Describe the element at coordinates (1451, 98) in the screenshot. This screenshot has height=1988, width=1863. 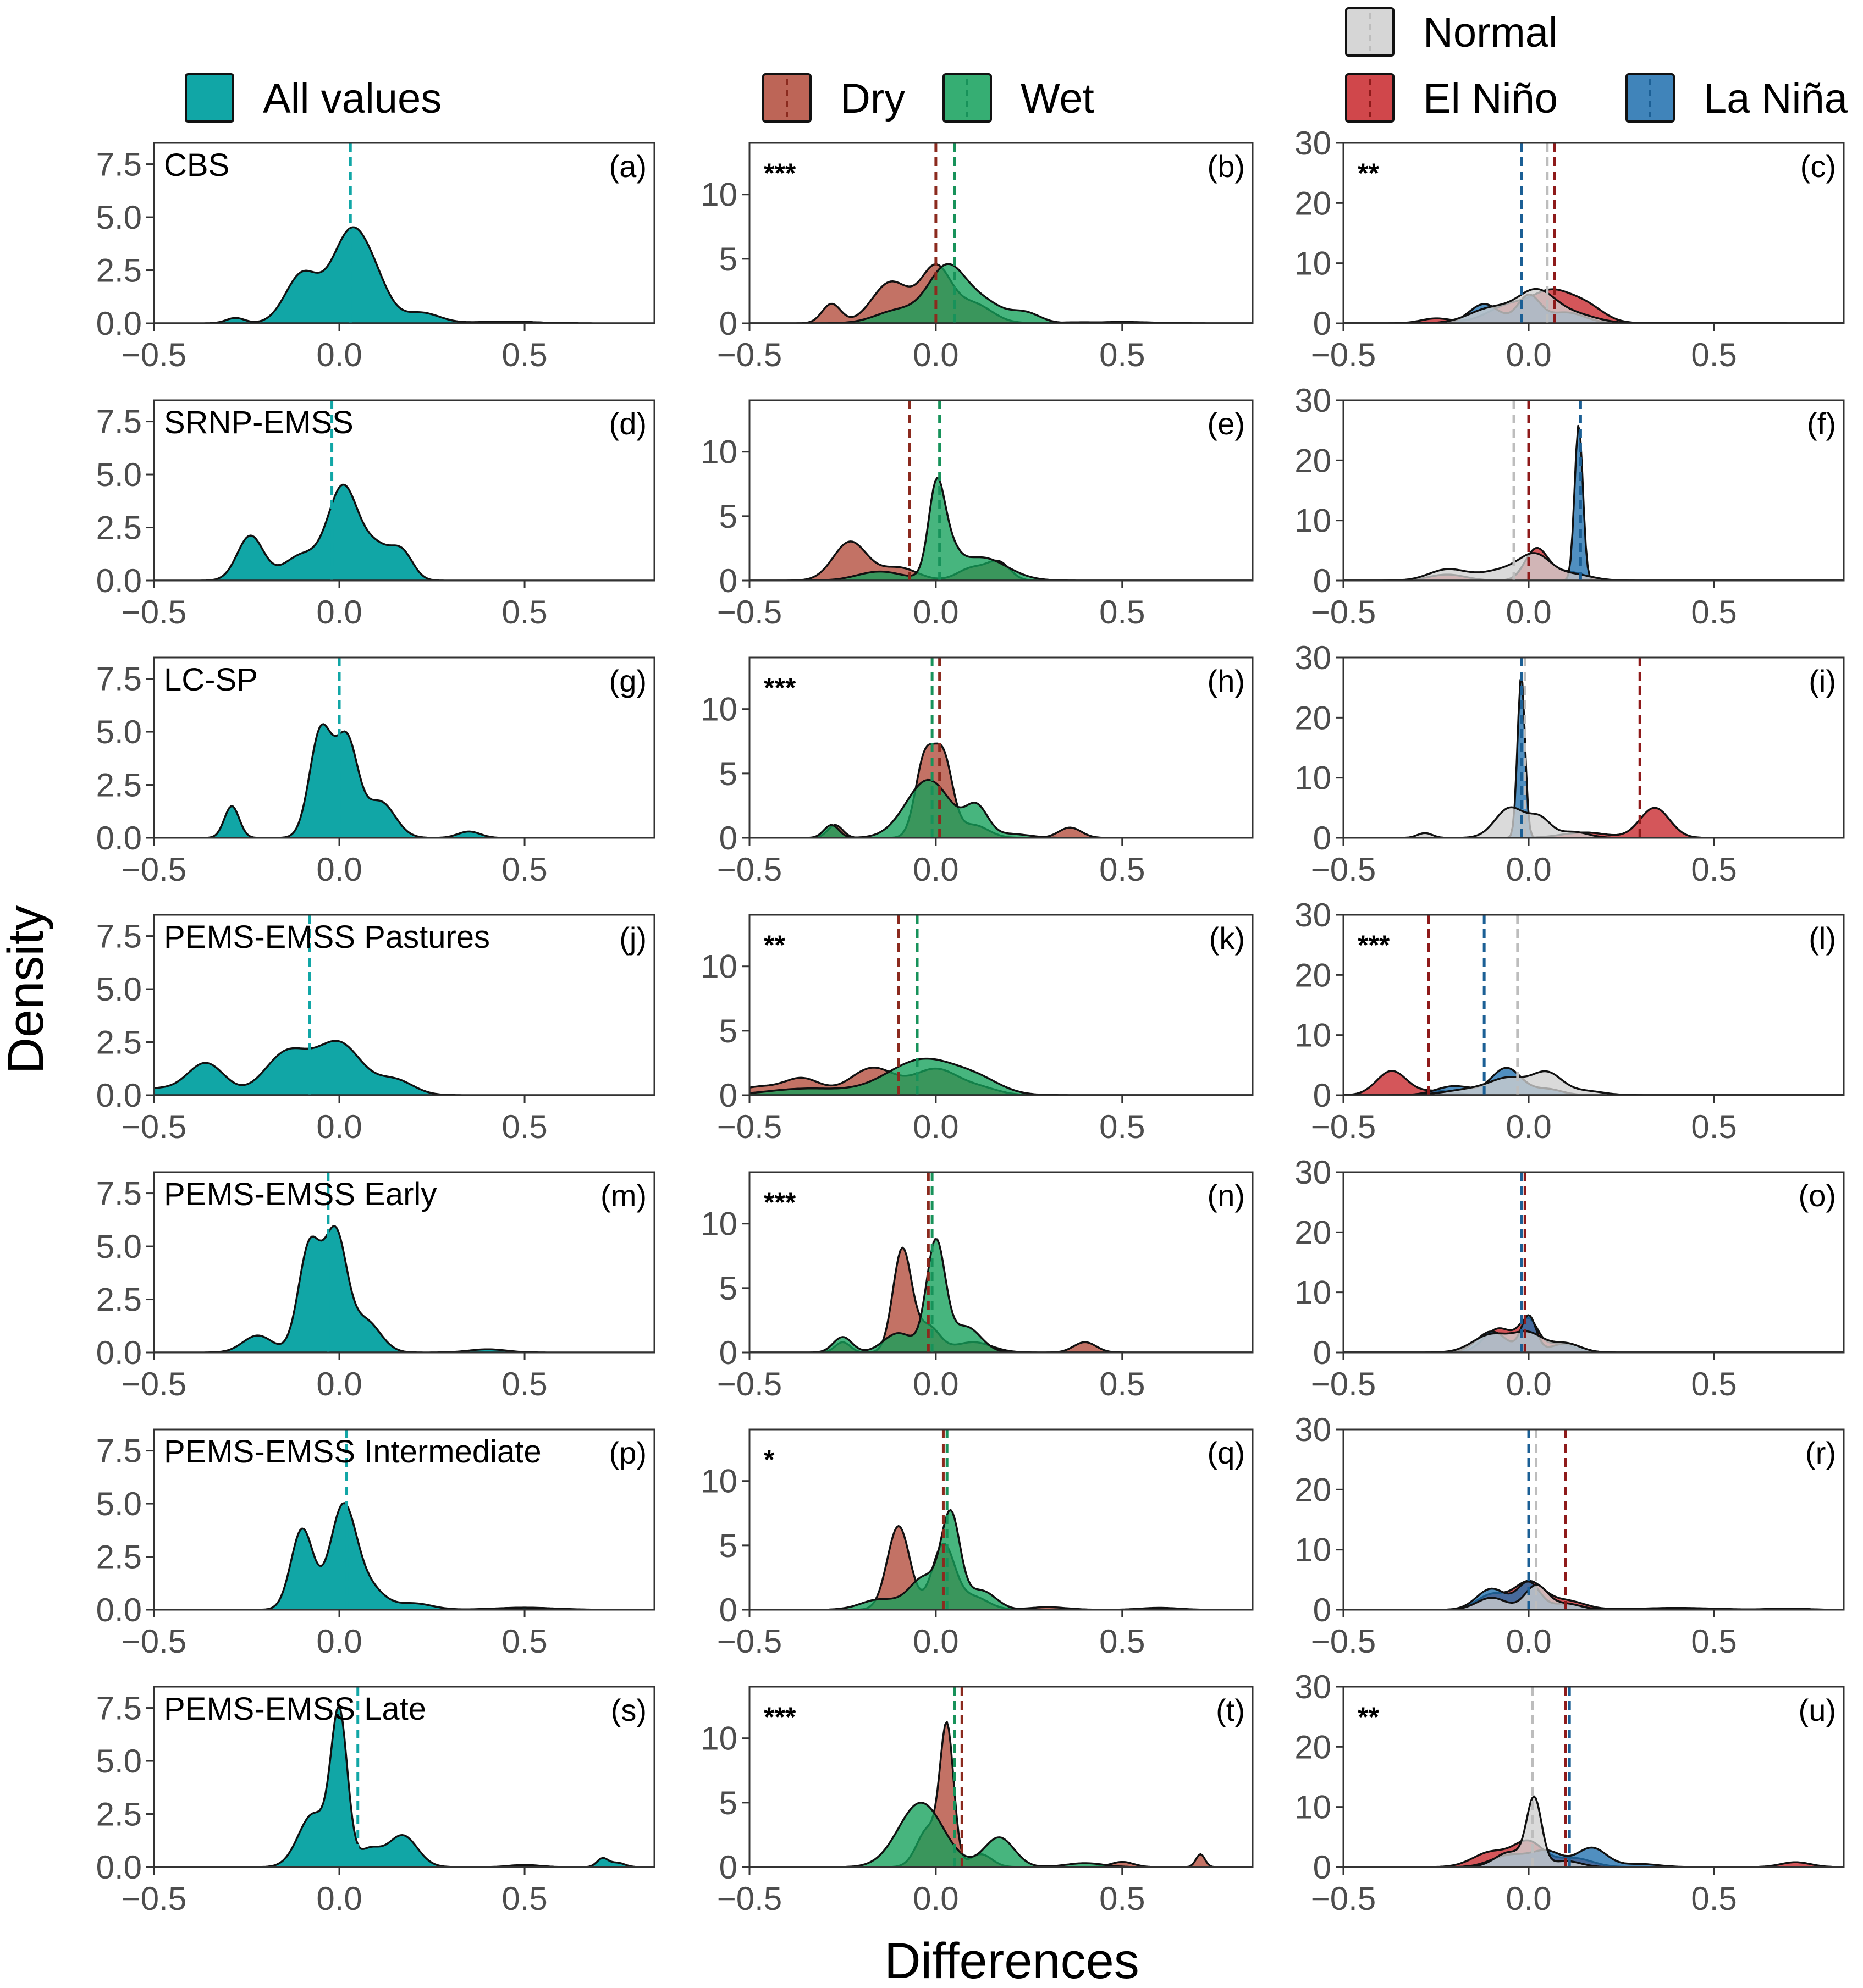
I see `legend-item-elnino: El Niño` at that location.